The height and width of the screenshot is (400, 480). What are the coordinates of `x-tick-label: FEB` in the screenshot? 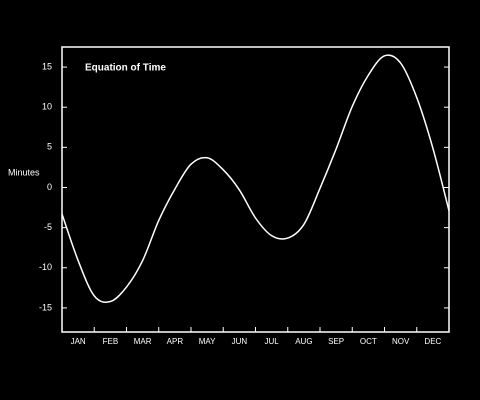 It's located at (111, 341).